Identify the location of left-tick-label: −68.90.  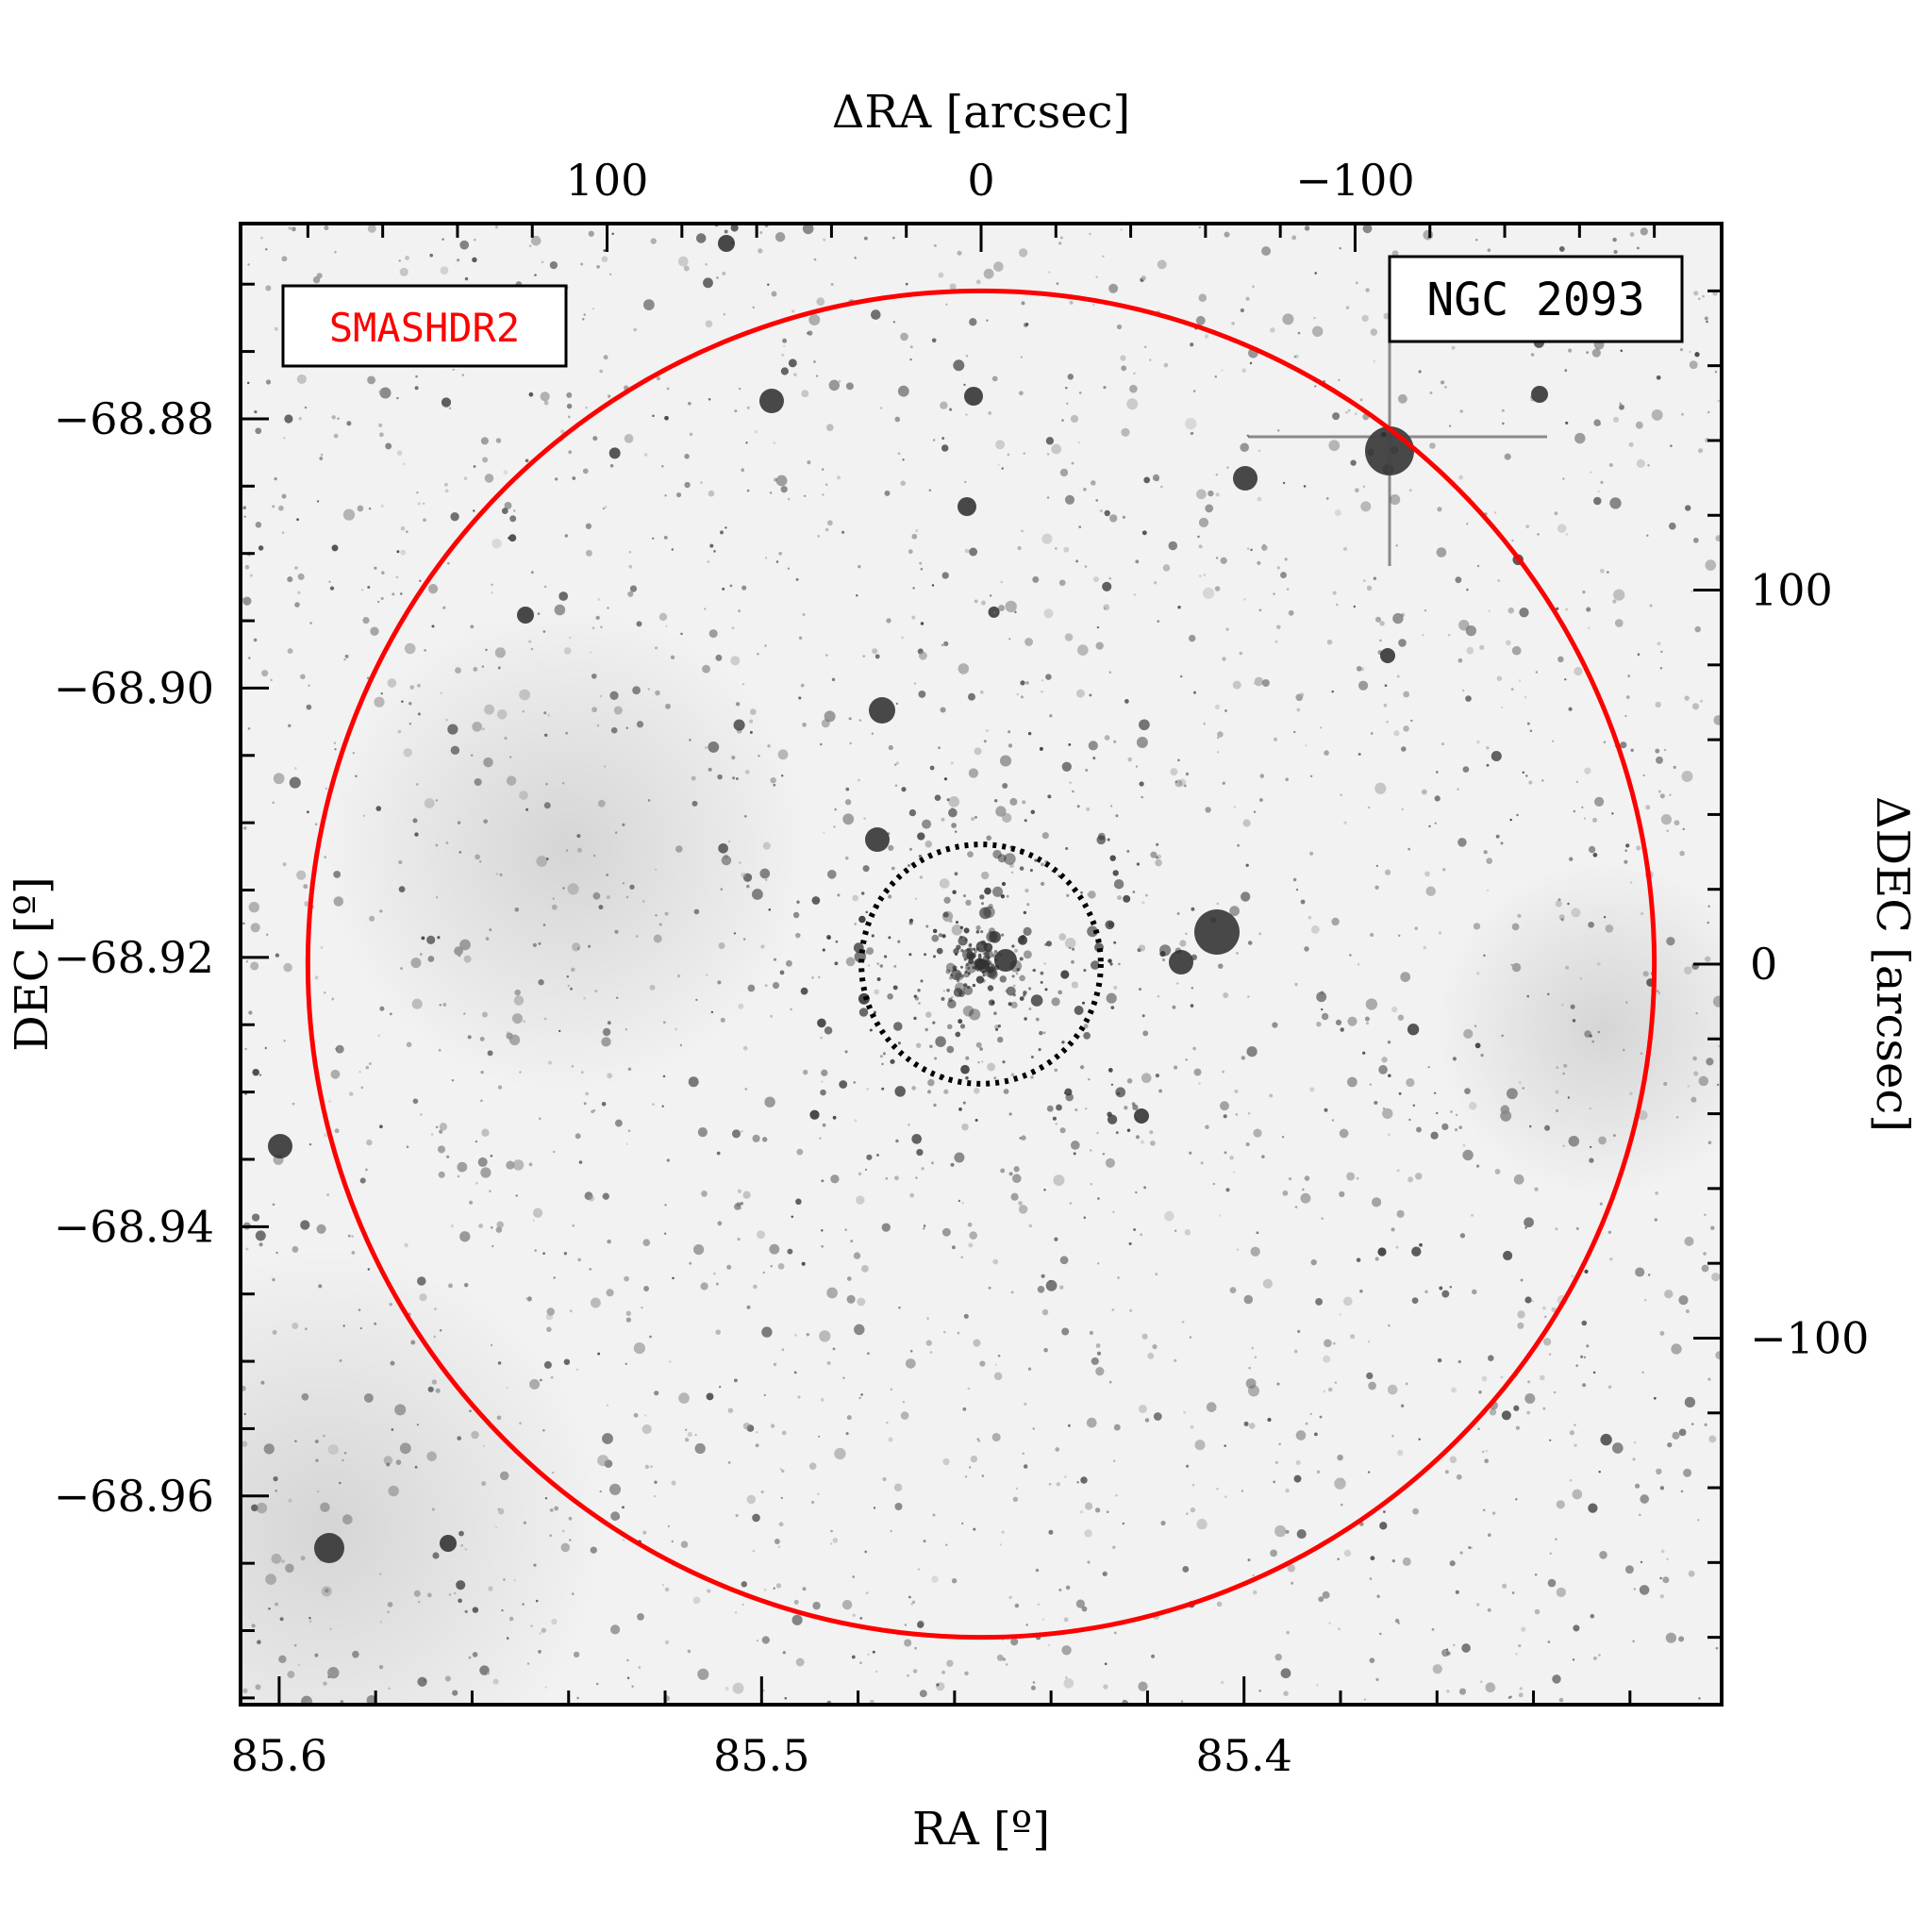
(134, 687).